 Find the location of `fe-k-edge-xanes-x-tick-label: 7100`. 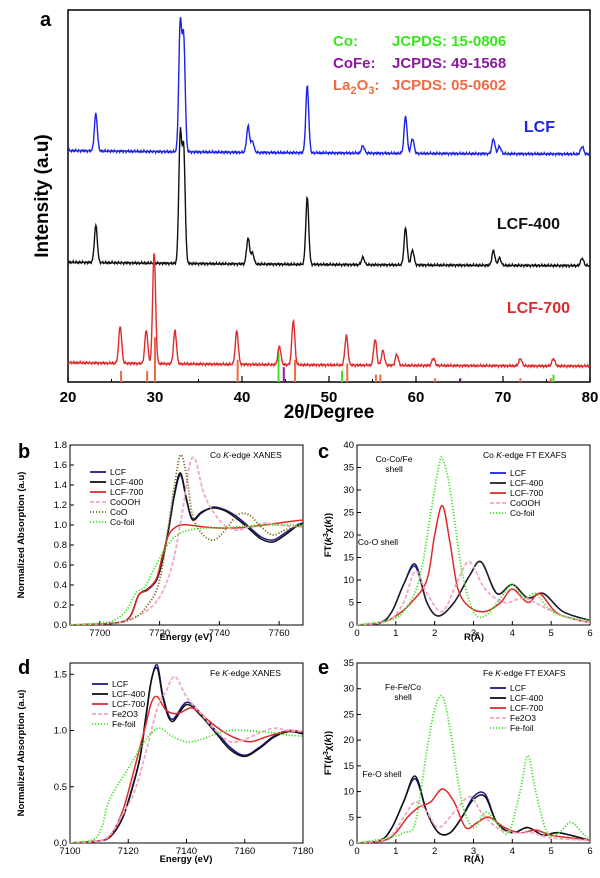

fe-k-edge-xanes-x-tick-label: 7100 is located at coordinates (69, 851).